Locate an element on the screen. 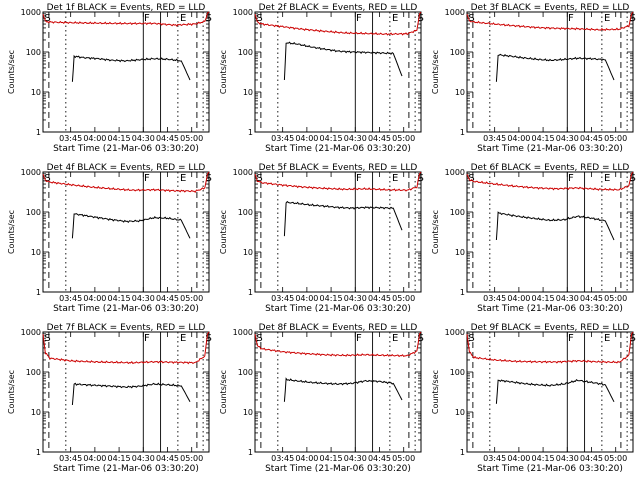 This screenshot has height=480, width=640. panel-title: Det 1f BLACK = Events, RED = LLD is located at coordinates (126, 8).